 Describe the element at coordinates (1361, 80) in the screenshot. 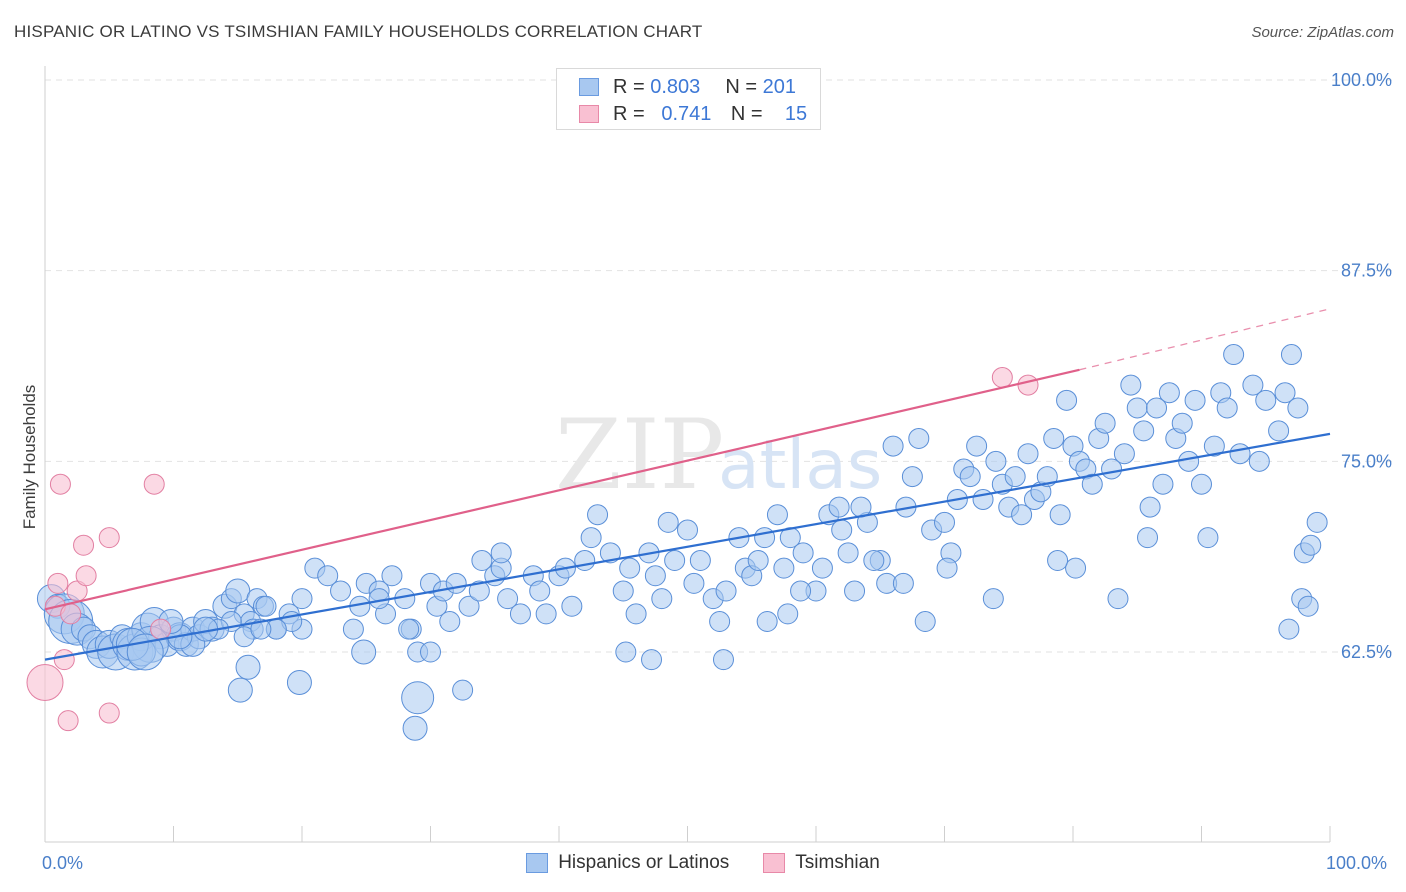

I see `y-tick-label: 100.0%` at that location.